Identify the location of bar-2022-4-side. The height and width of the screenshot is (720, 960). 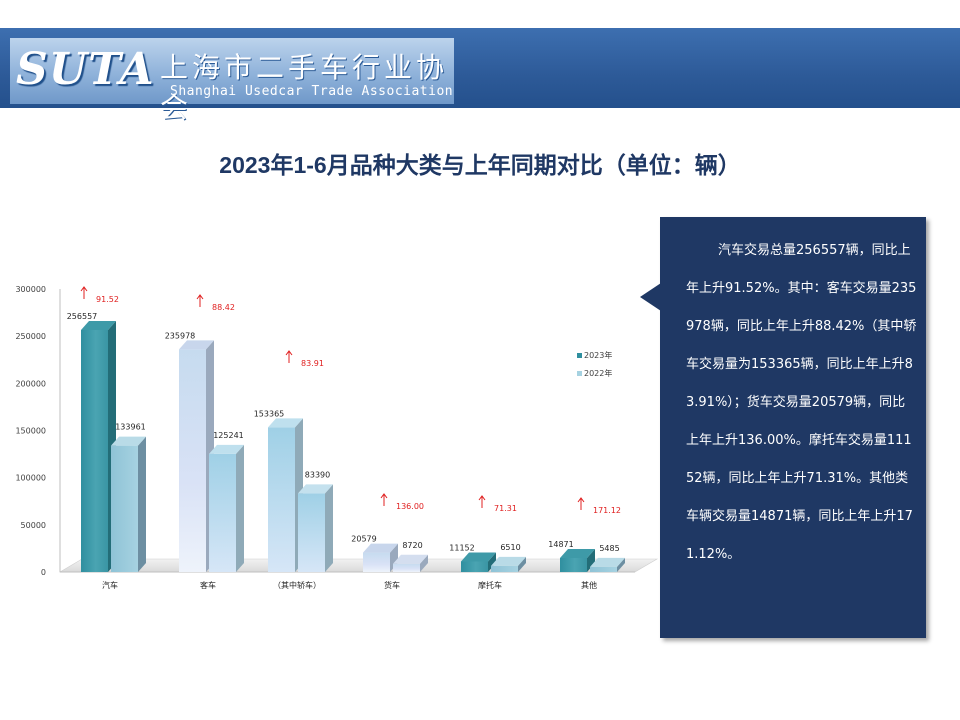
(522, 564).